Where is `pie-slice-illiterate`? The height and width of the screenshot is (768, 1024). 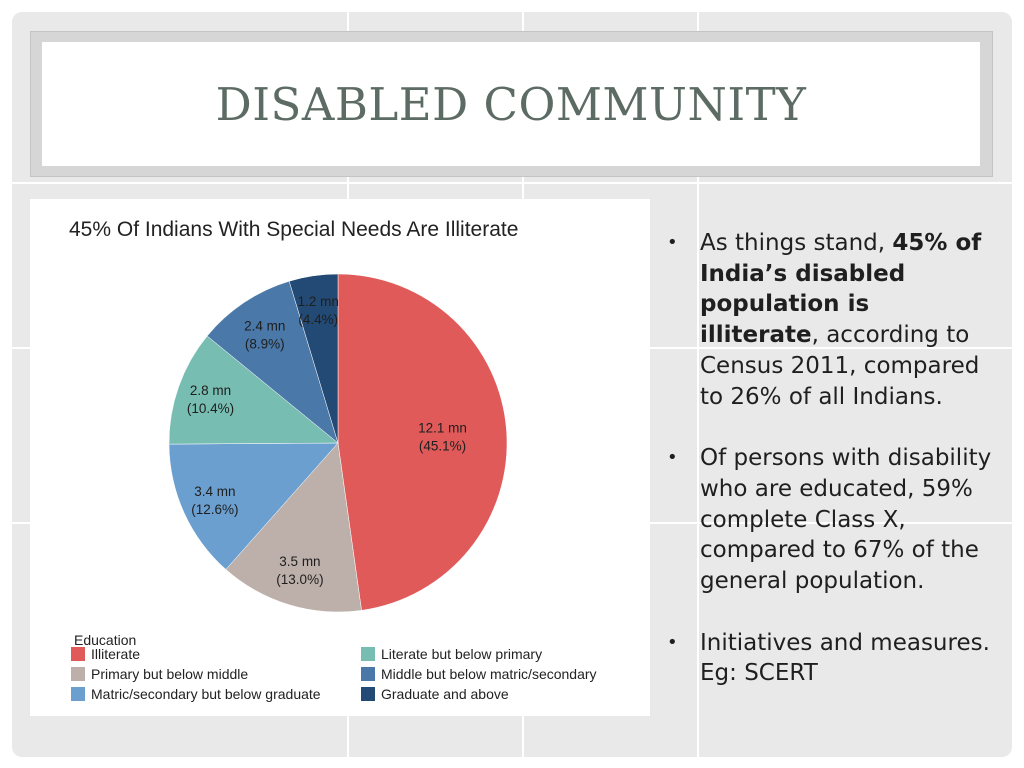
pie-slice-illiterate is located at coordinates (422, 442).